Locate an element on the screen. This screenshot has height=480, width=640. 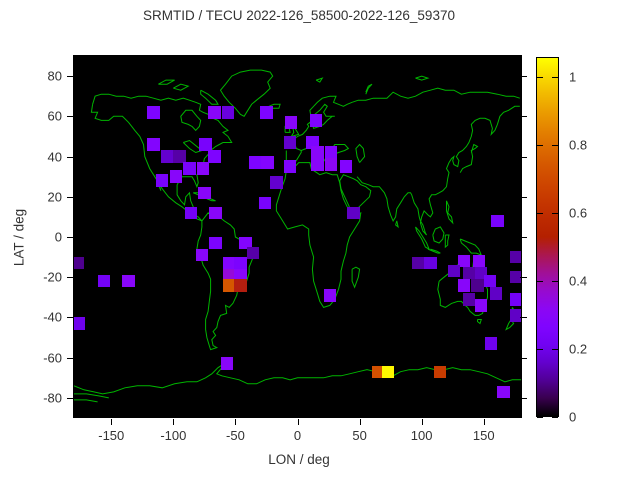
x-tick-label: 150 is located at coordinates (483, 435).